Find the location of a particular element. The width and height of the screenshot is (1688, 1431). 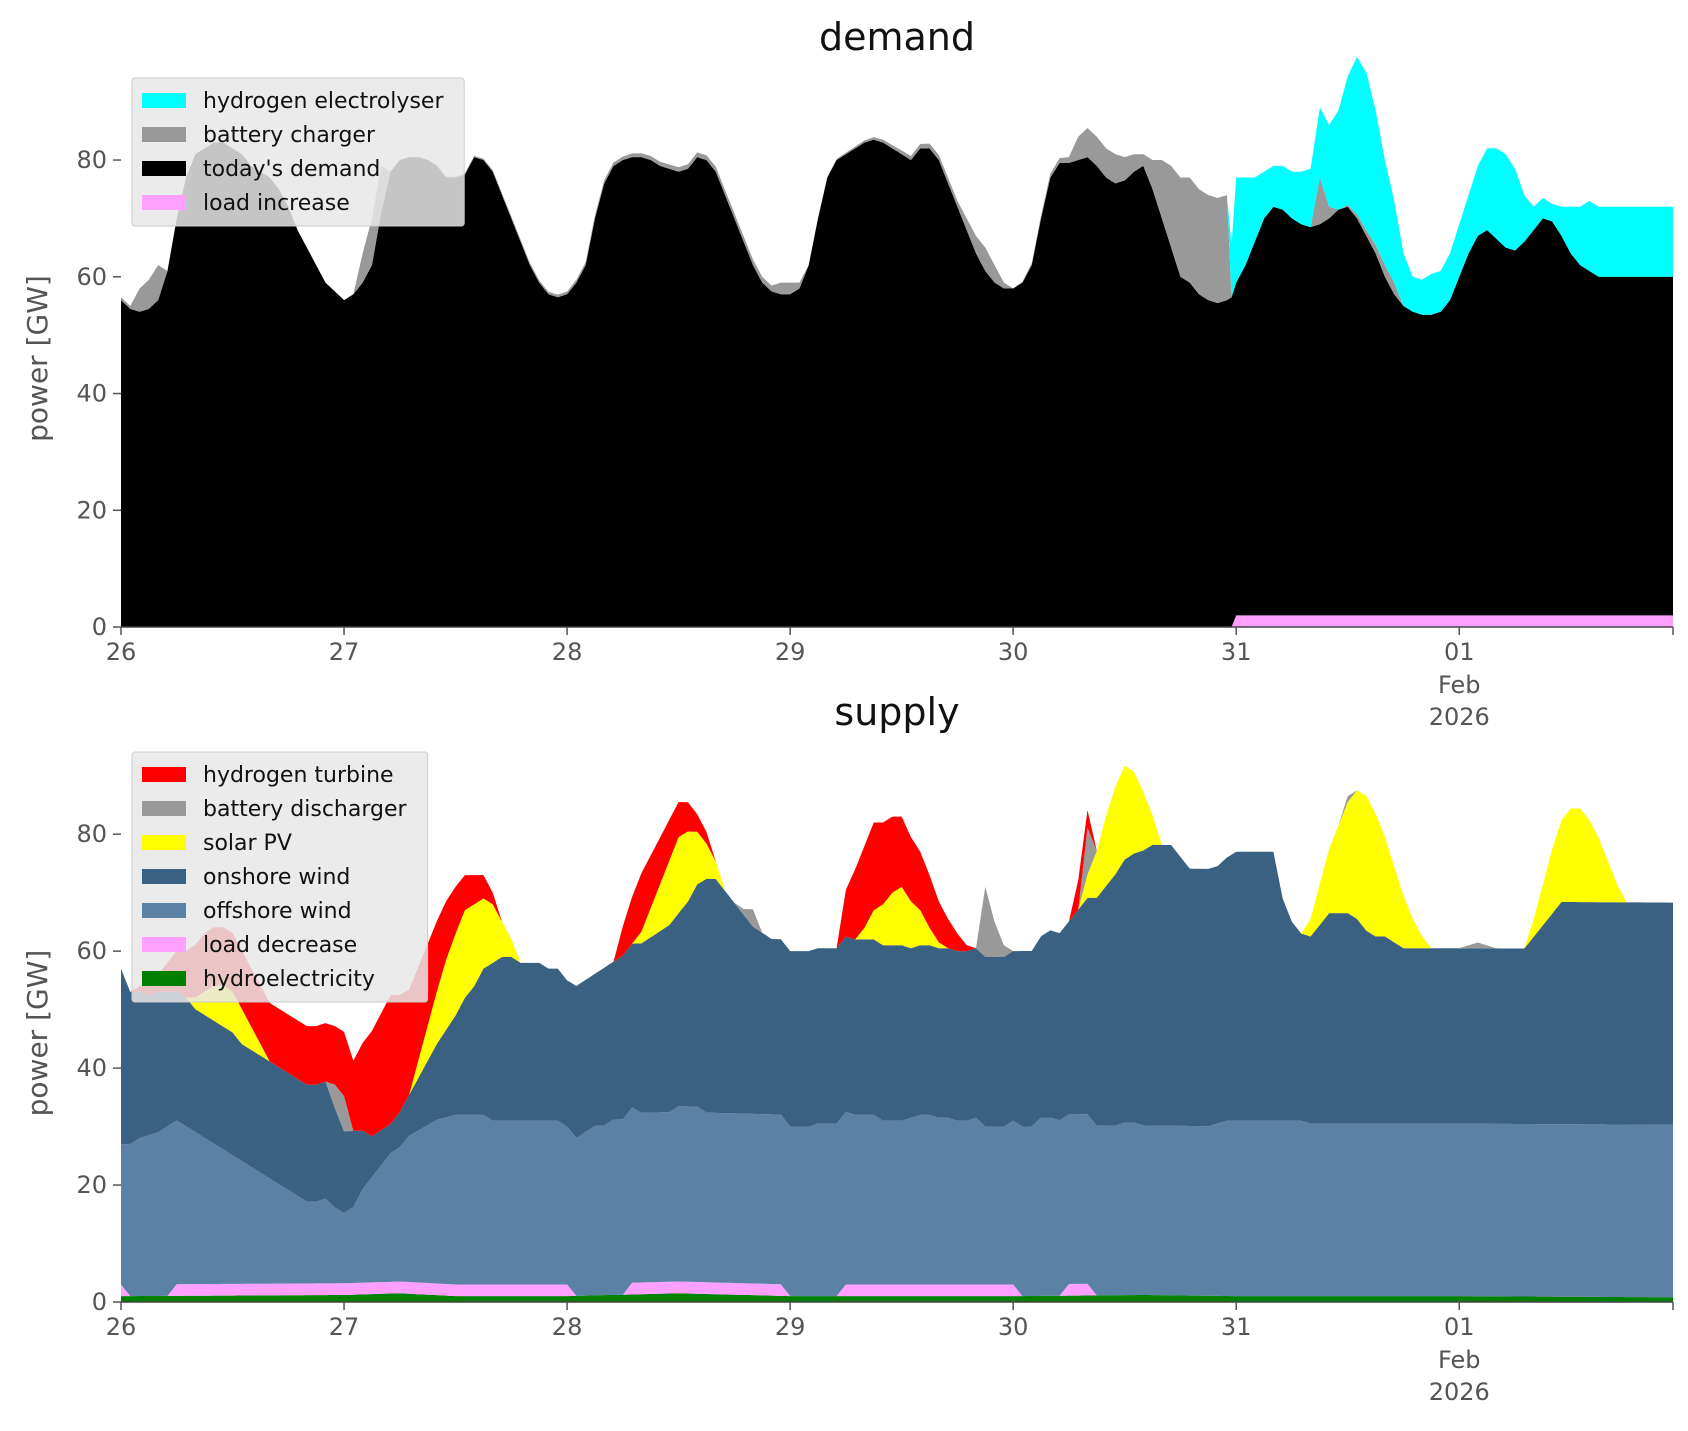

area-hydroelectricity is located at coordinates (897, 1297).